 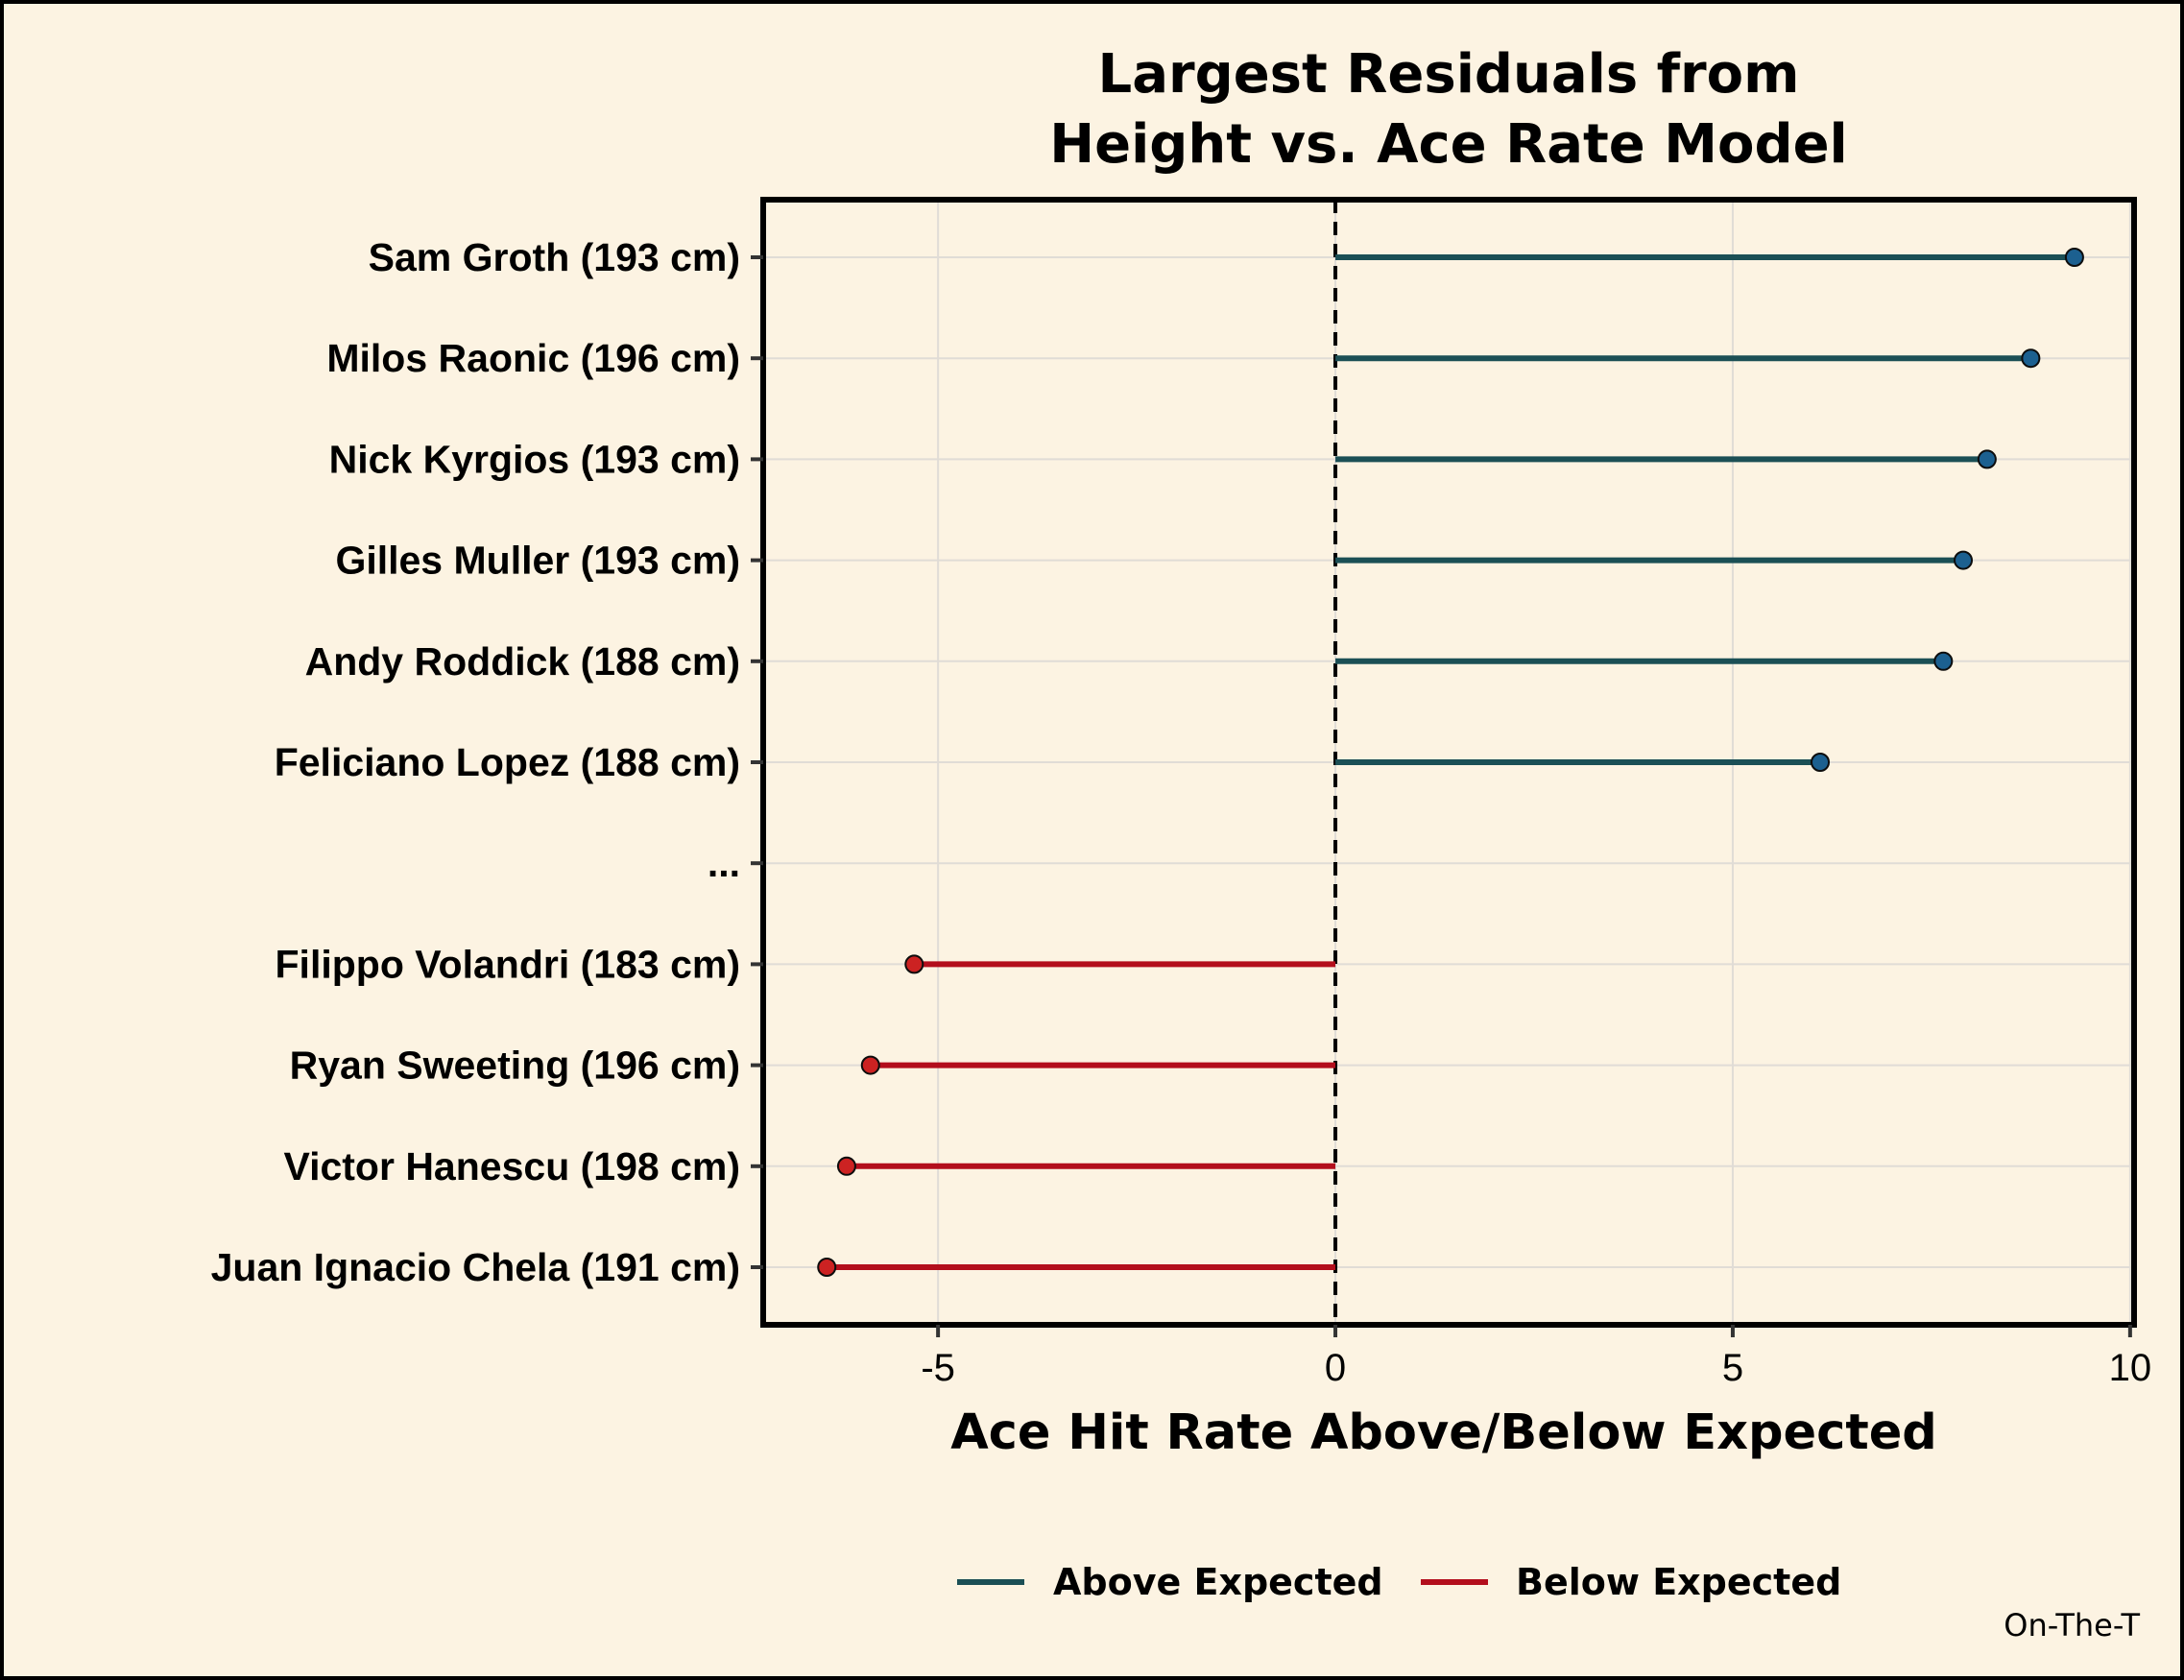 What do you see at coordinates (507, 762) in the screenshot?
I see `y-tick-label-feliciano-lopez-188-cm: Feliciano Lopez (188 cm)` at bounding box center [507, 762].